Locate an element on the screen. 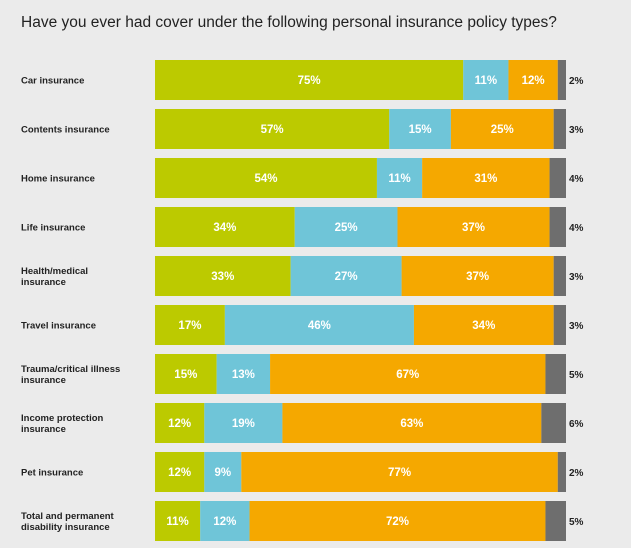  category-label: Pet insurance is located at coordinates (52, 473).